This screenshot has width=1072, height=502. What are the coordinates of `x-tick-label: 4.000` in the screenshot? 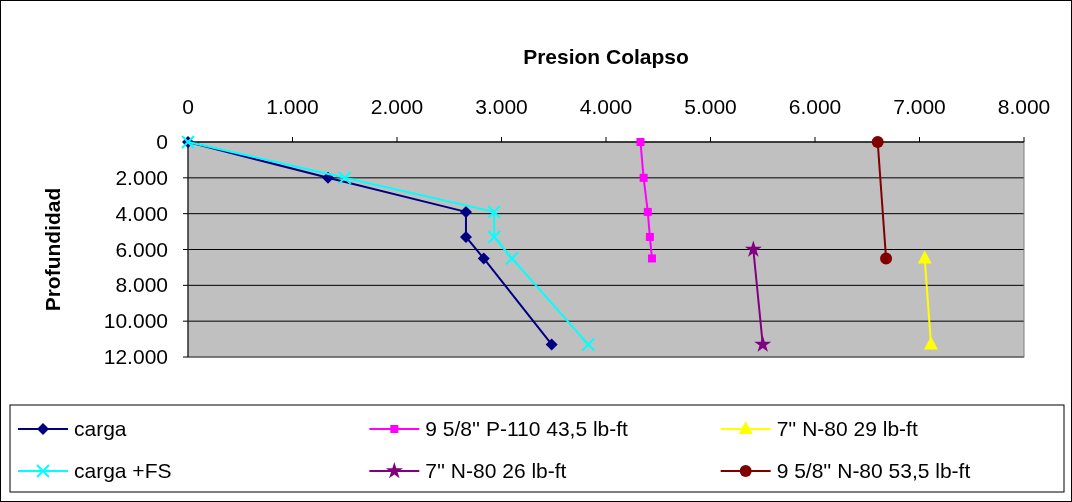 It's located at (606, 106).